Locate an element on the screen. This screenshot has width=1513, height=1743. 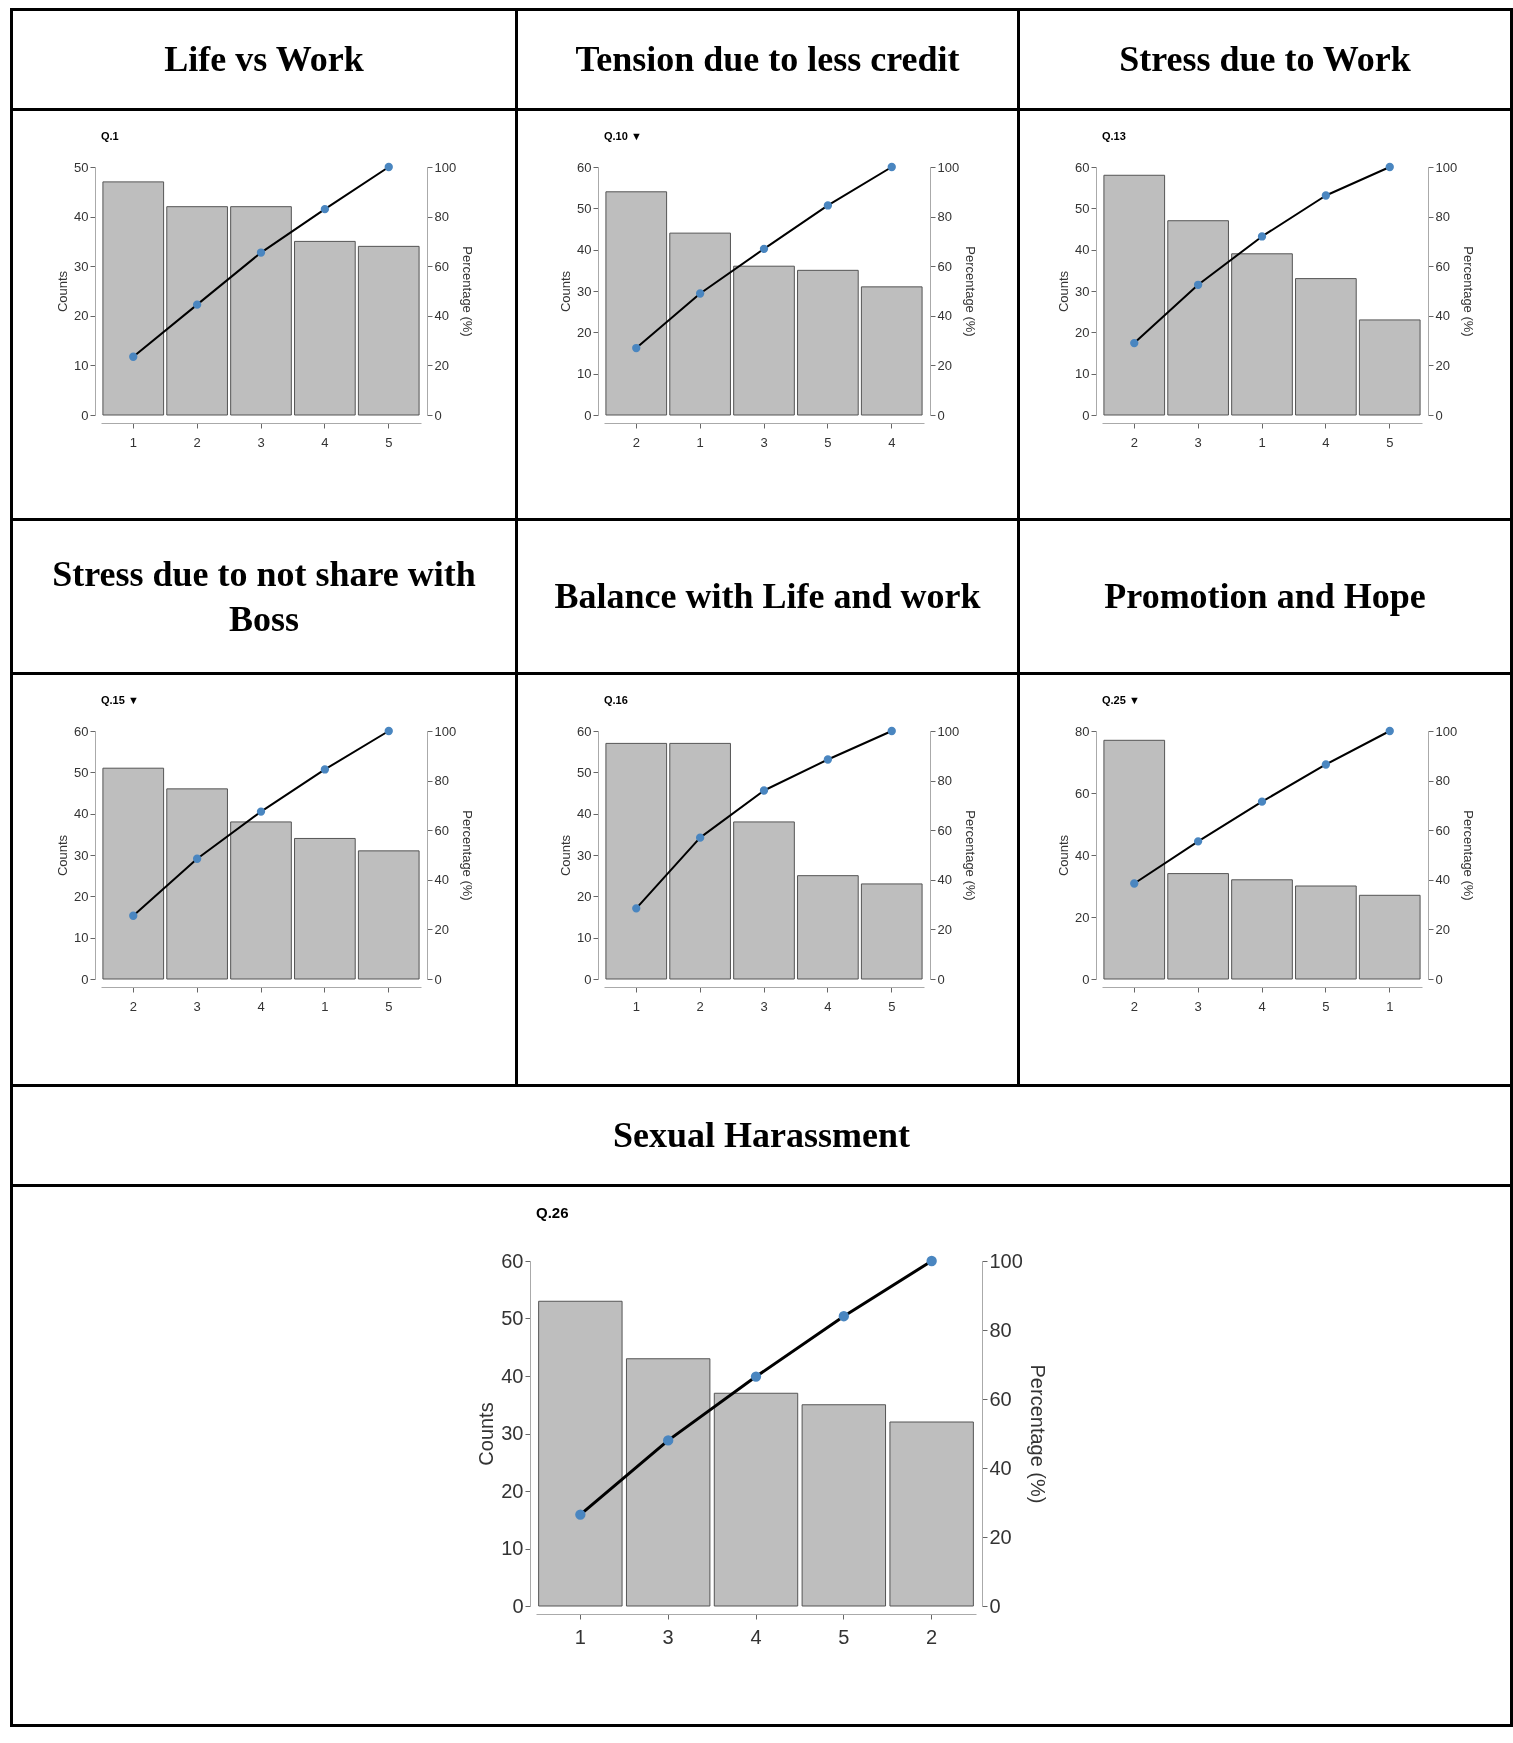
chart-subtitle: Q.15 ▼ is located at coordinates (119, 699).